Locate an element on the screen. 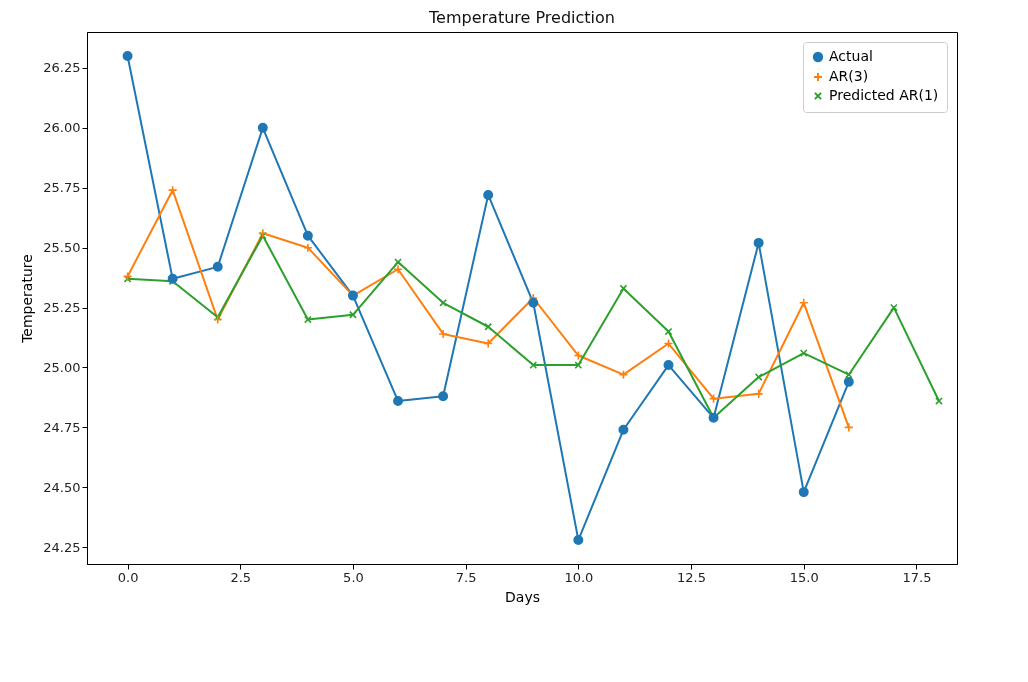 The width and height of the screenshot is (1028, 682). y-tick-label: 25.50 is located at coordinates (62, 248).